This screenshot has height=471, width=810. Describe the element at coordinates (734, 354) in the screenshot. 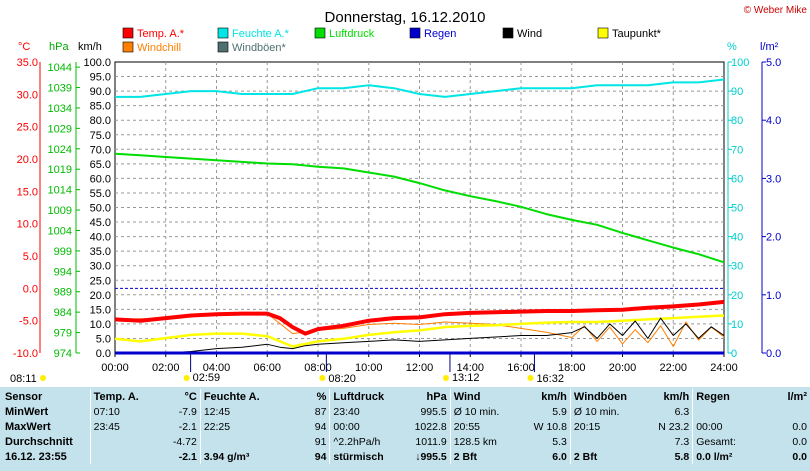

I see `tick-label-hum: 0` at that location.